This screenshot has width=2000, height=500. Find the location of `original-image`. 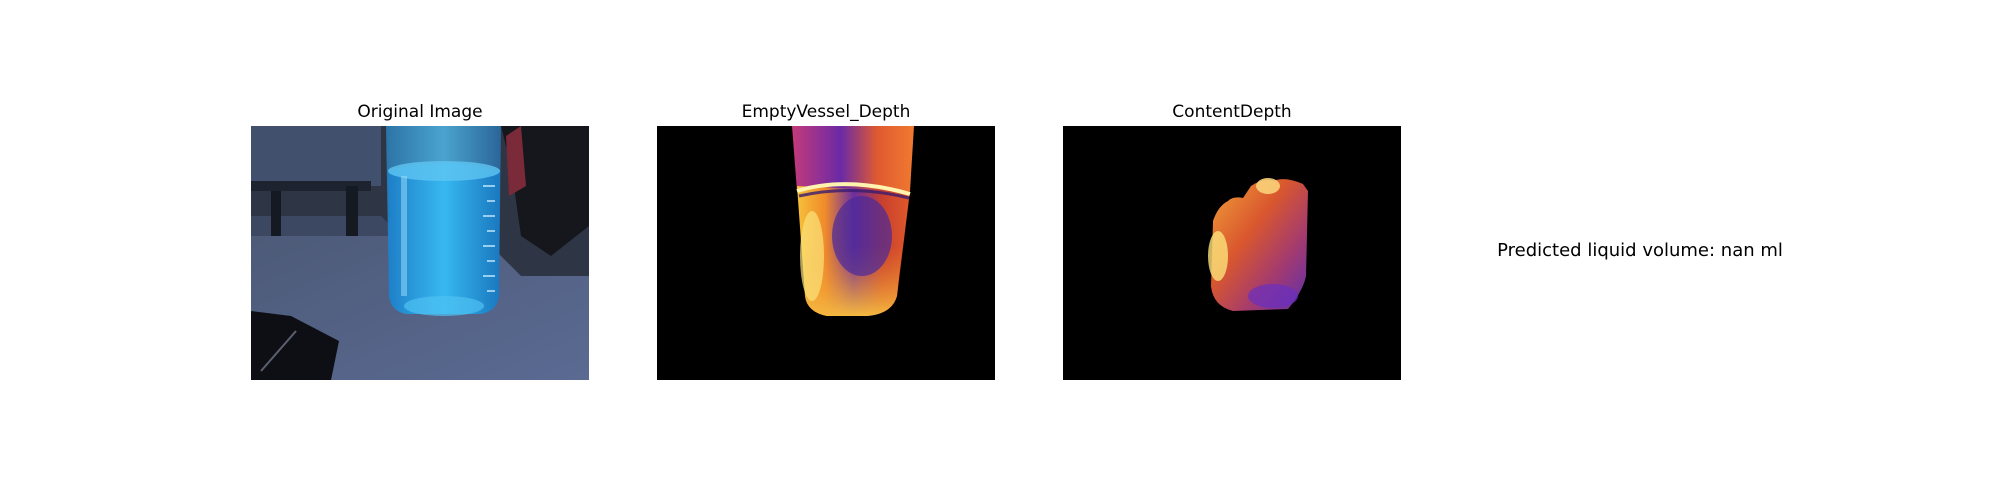

original-image is located at coordinates (420, 253).